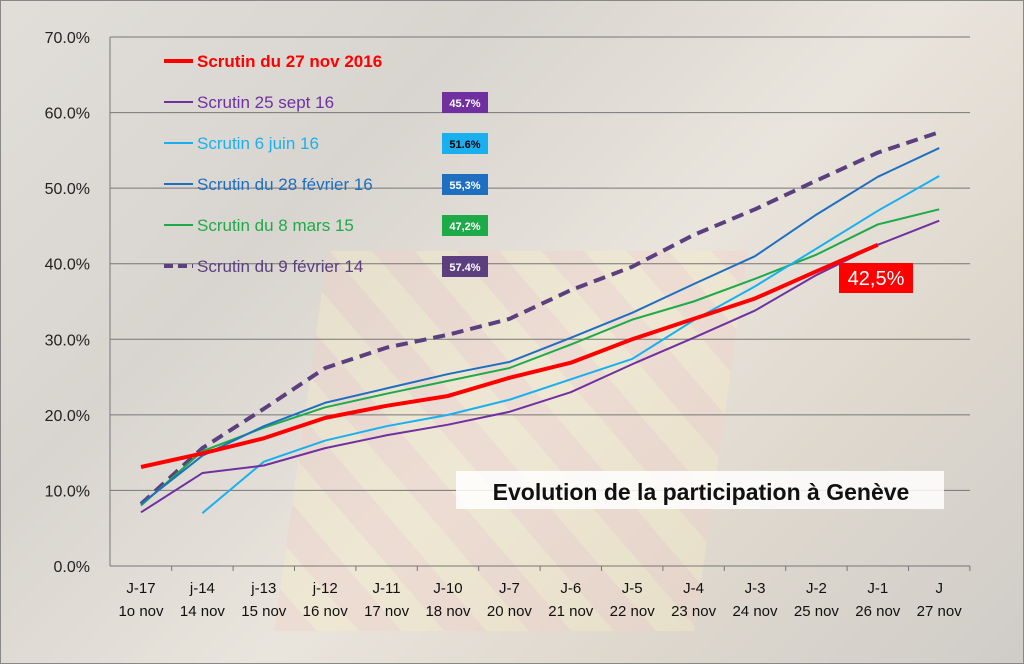 Image resolution: width=1024 pixels, height=664 pixels. What do you see at coordinates (939, 588) in the screenshot?
I see `x-tick-label: J` at bounding box center [939, 588].